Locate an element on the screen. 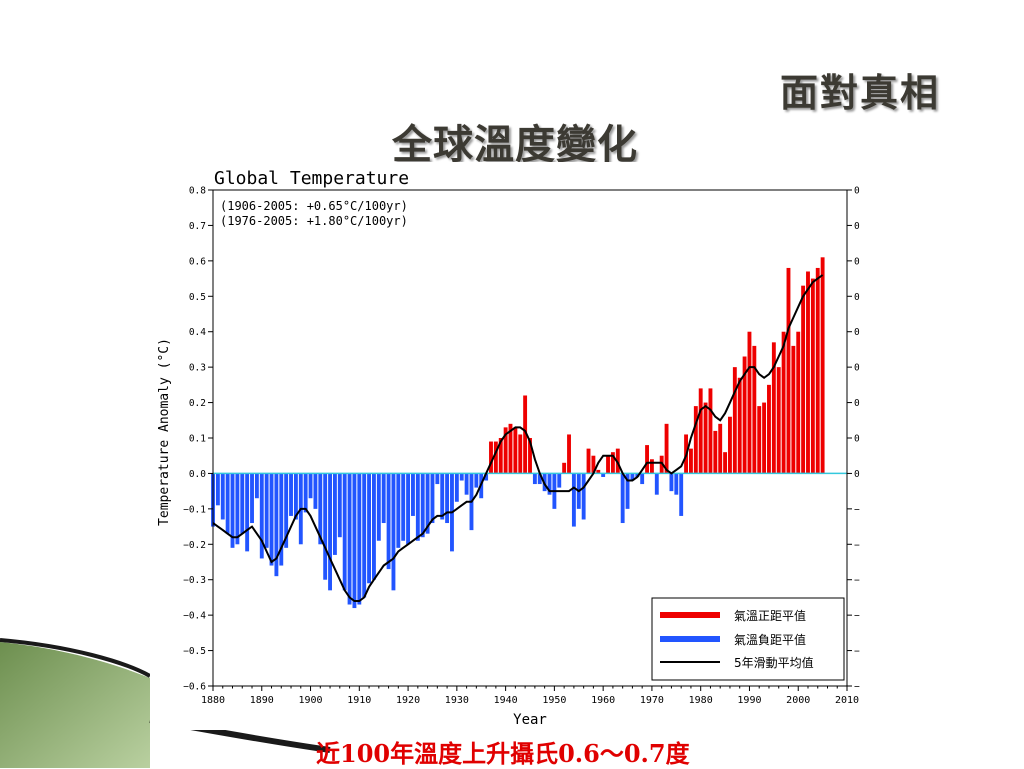 This screenshot has width=1024, height=769. y-tick-label-left: −0.5 is located at coordinates (194, 651).